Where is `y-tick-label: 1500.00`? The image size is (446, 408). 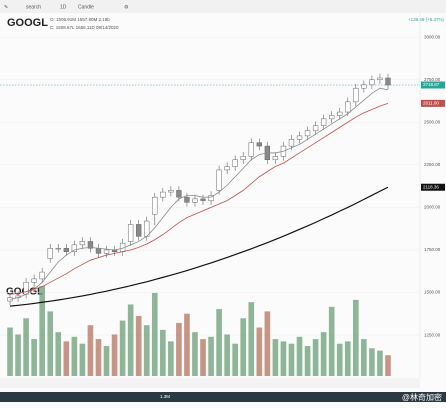
y-tick-label: 1500.00 is located at coordinates (432, 292).